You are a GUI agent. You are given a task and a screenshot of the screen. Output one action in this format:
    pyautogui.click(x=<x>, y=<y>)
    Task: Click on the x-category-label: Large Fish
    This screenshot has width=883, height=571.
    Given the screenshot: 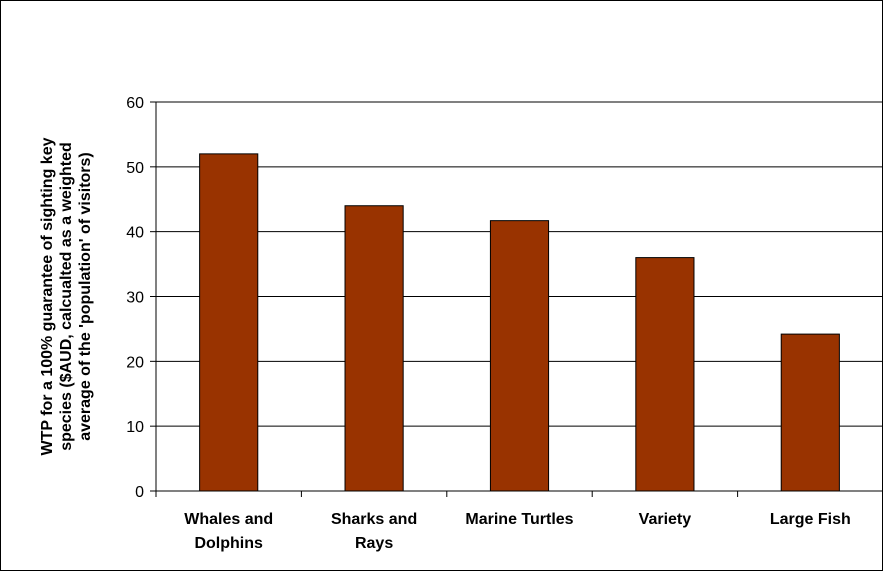 What is the action you would take?
    pyautogui.click(x=810, y=519)
    